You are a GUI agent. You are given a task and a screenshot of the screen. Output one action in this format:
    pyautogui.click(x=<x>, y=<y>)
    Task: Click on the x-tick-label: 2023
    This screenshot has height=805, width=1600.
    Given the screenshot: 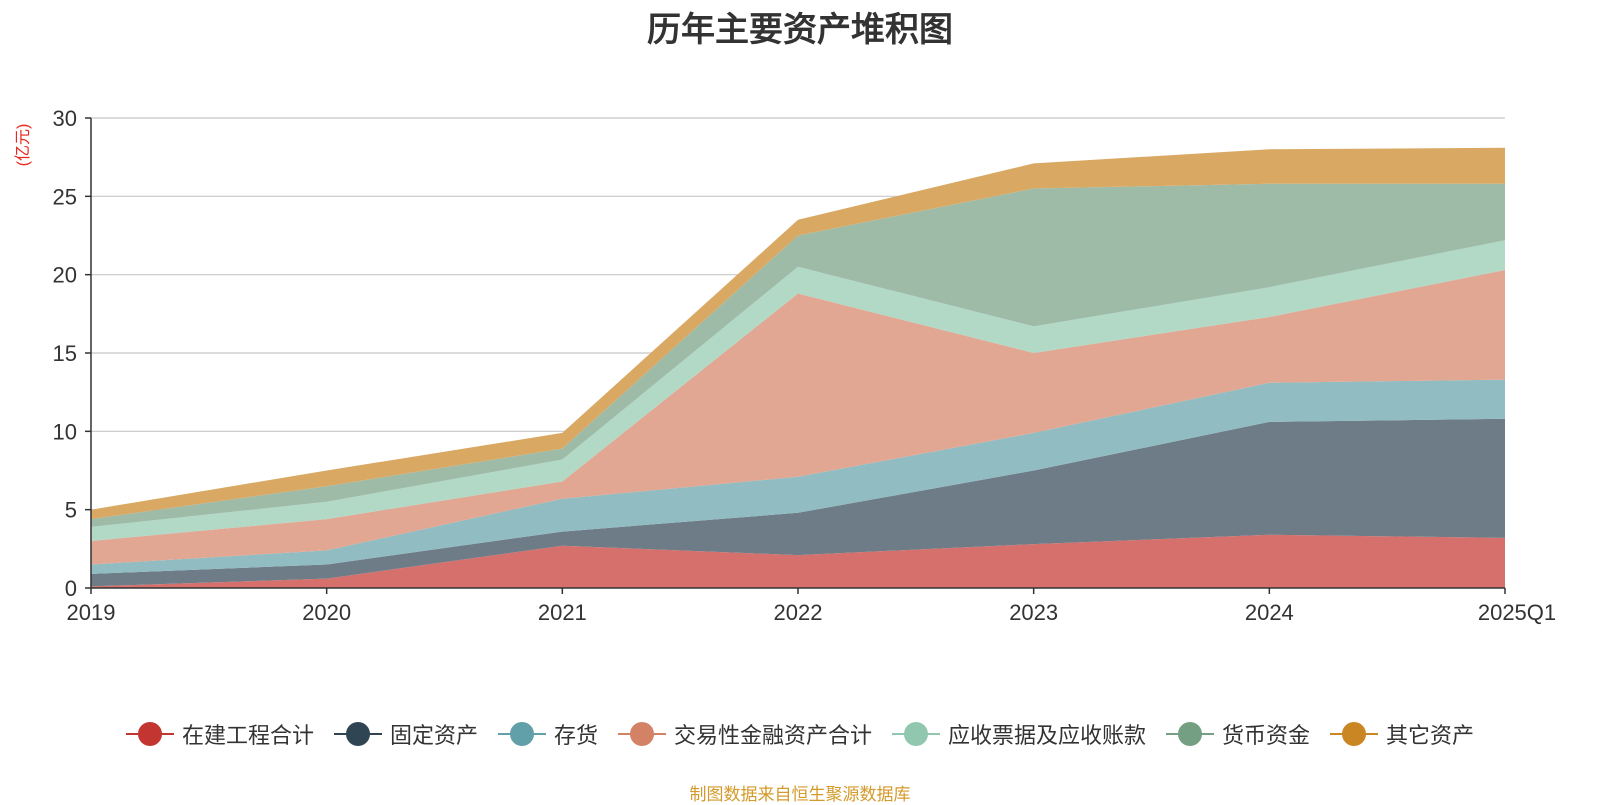 What is the action you would take?
    pyautogui.click(x=1033, y=612)
    